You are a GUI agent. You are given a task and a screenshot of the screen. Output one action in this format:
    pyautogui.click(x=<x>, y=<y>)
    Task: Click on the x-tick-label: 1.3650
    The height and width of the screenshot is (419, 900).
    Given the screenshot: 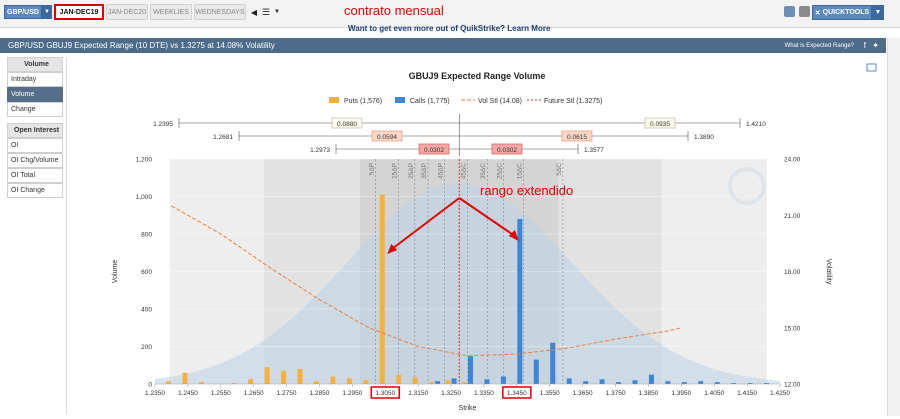 What is the action you would take?
    pyautogui.click(x=583, y=393)
    